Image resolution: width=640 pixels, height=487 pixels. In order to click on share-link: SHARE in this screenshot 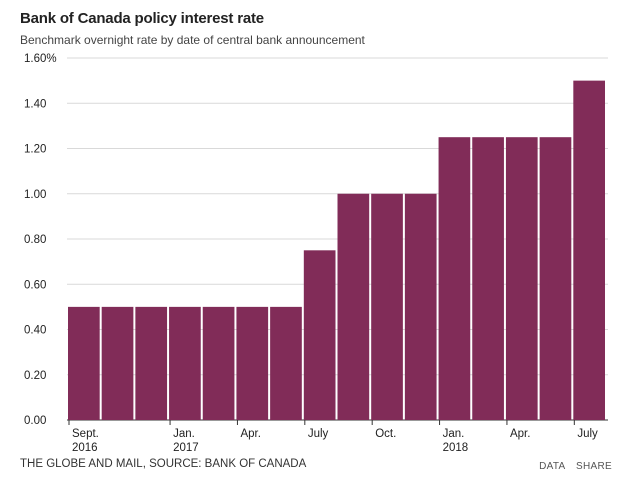, I will do `click(594, 466)`.